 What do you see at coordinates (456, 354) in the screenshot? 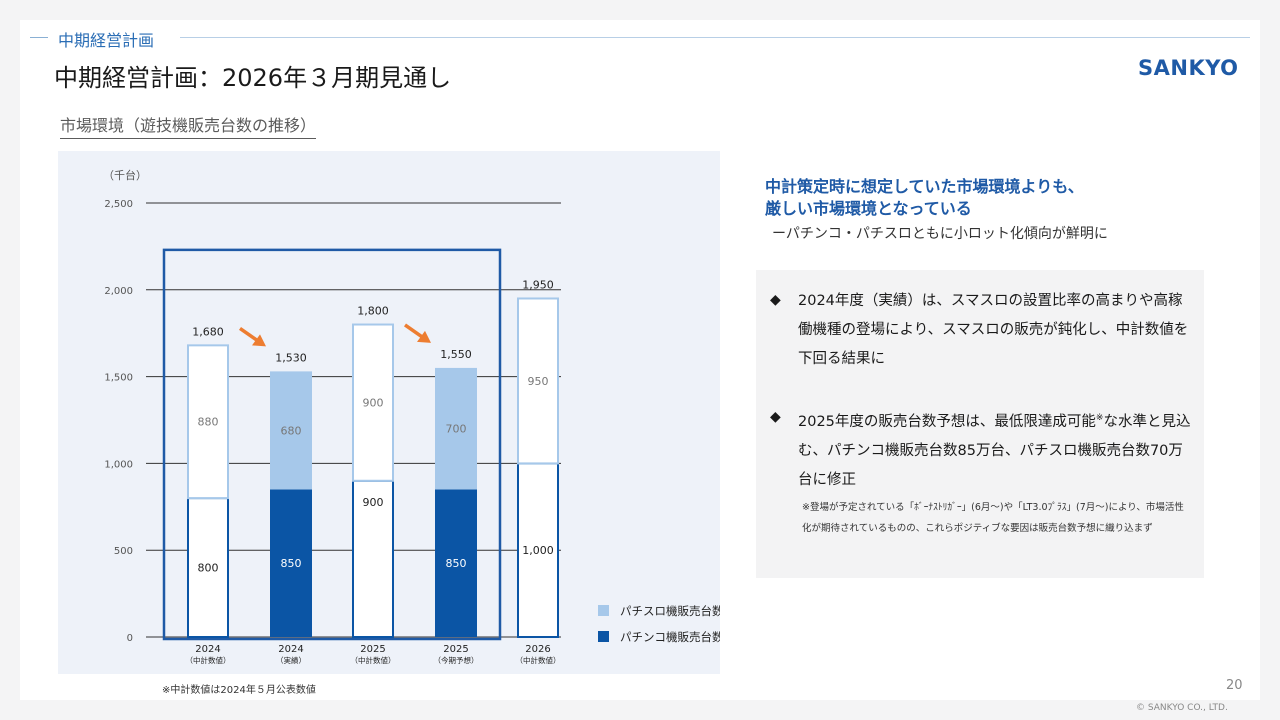
I see `data-label-total: 1,550` at bounding box center [456, 354].